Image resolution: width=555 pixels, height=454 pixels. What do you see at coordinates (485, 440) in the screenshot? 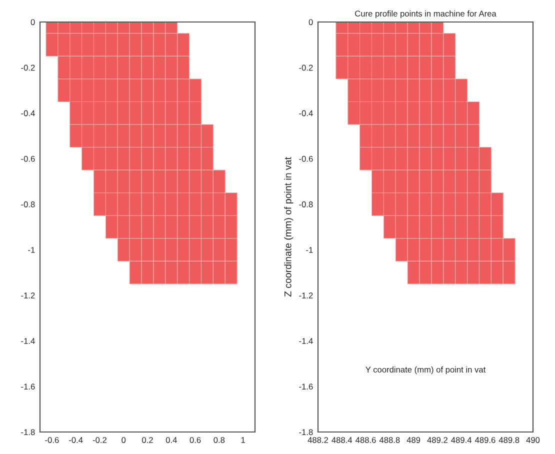
I see `x-tick-label: 489.6` at bounding box center [485, 440].